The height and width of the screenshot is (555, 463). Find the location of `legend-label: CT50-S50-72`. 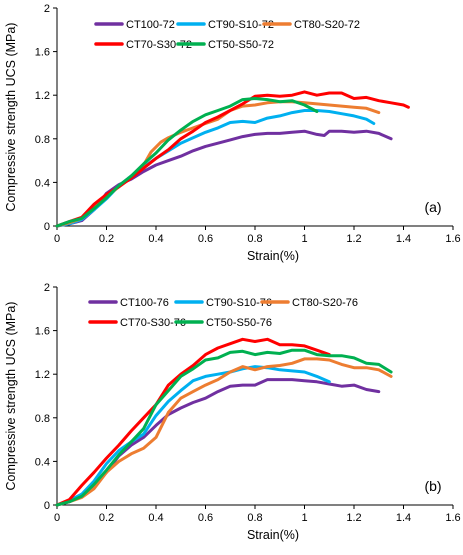

legend-label: CT50-S50-72 is located at coordinates (241, 45).